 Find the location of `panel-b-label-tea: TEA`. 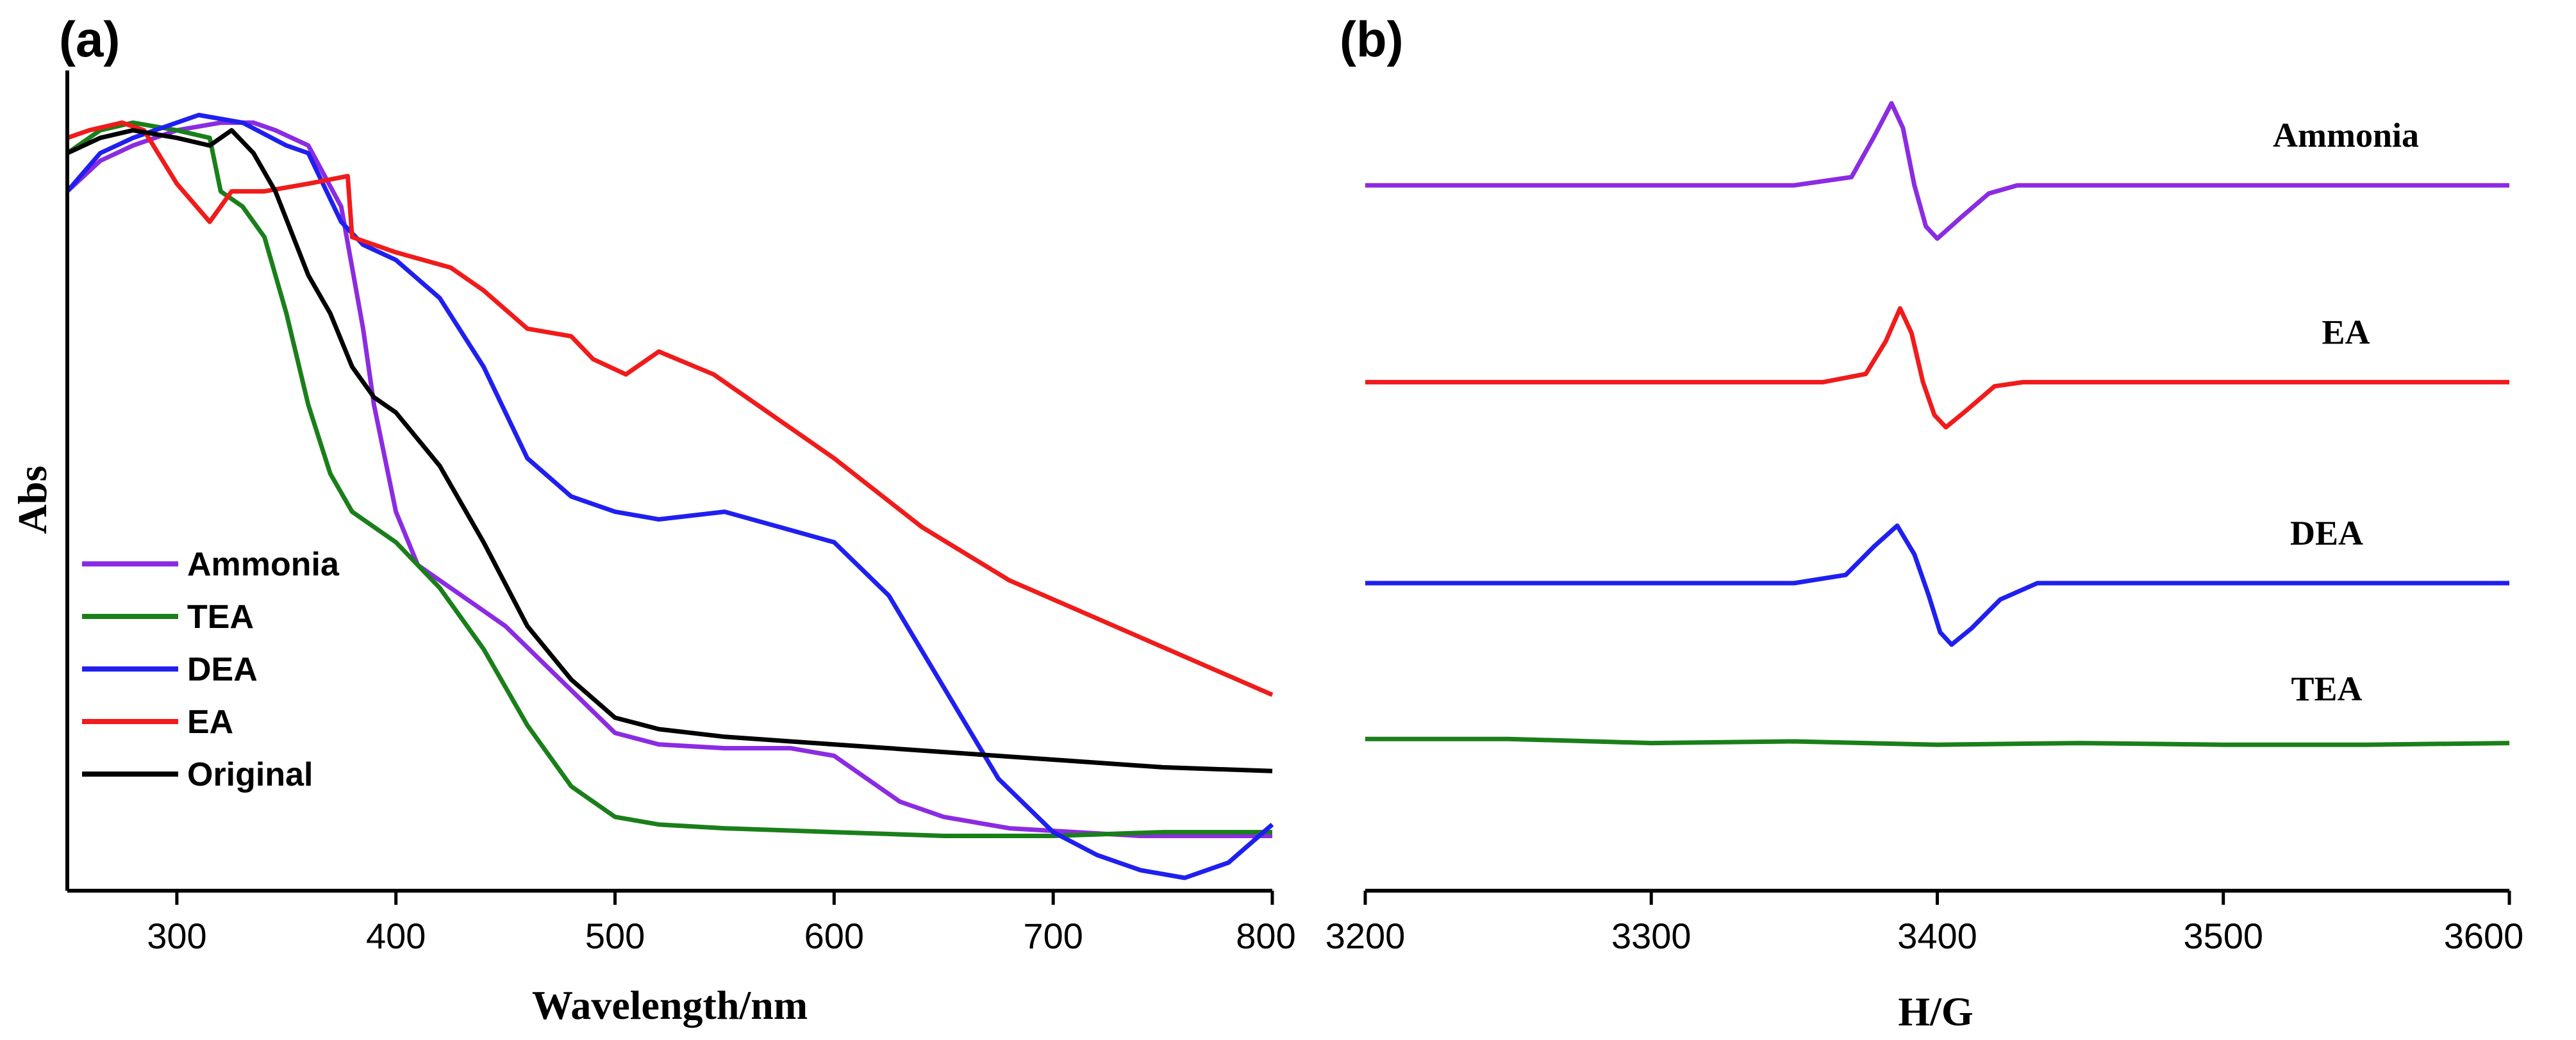

panel-b-label-tea: TEA is located at coordinates (2326, 689).